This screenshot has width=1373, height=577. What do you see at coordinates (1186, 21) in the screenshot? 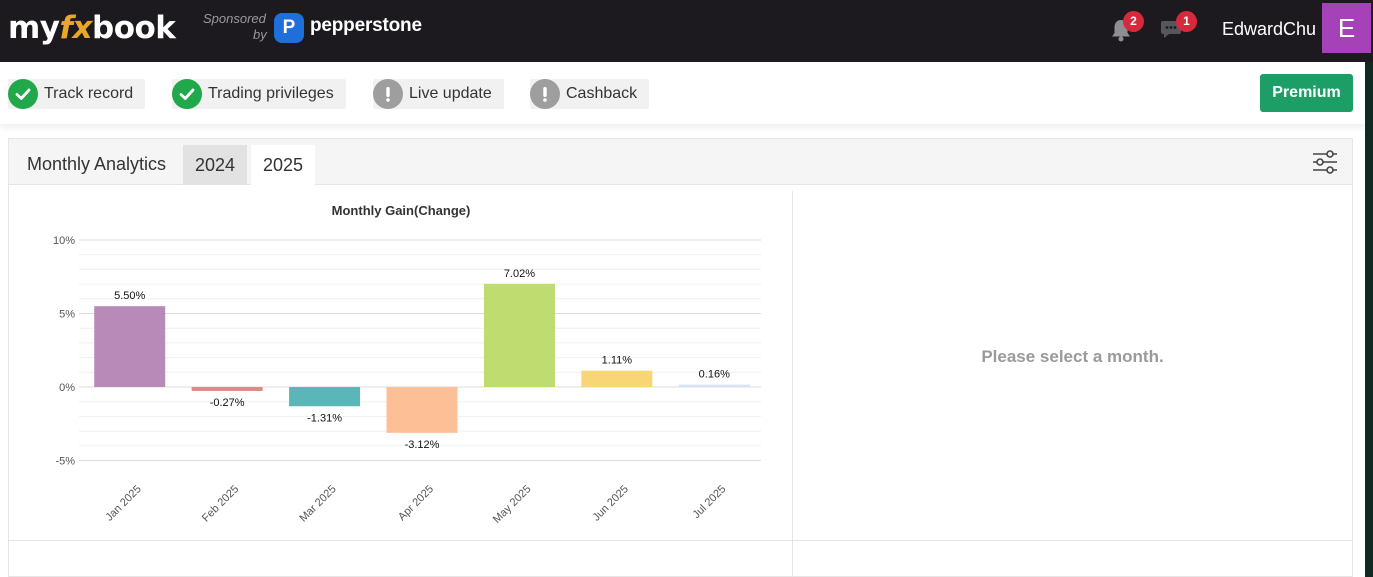
I see `messages-badge: 1` at bounding box center [1186, 21].